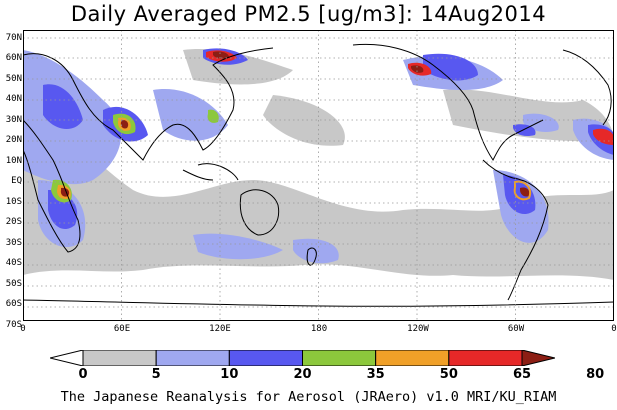 Image resolution: width=617 pixels, height=410 pixels. Describe the element at coordinates (16, 181) in the screenshot. I see `lat-label-eq: EQ` at that location.